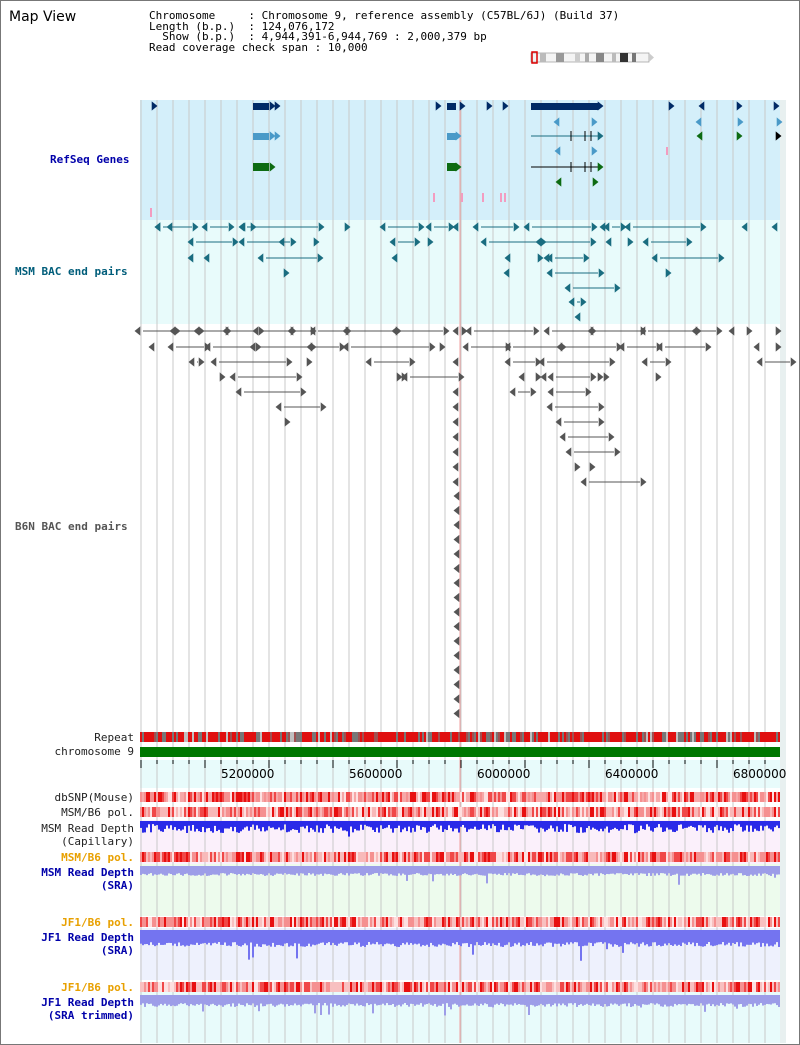  Describe the element at coordinates (466, 272) in the screenshot. I see `msm-bac-track` at that location.